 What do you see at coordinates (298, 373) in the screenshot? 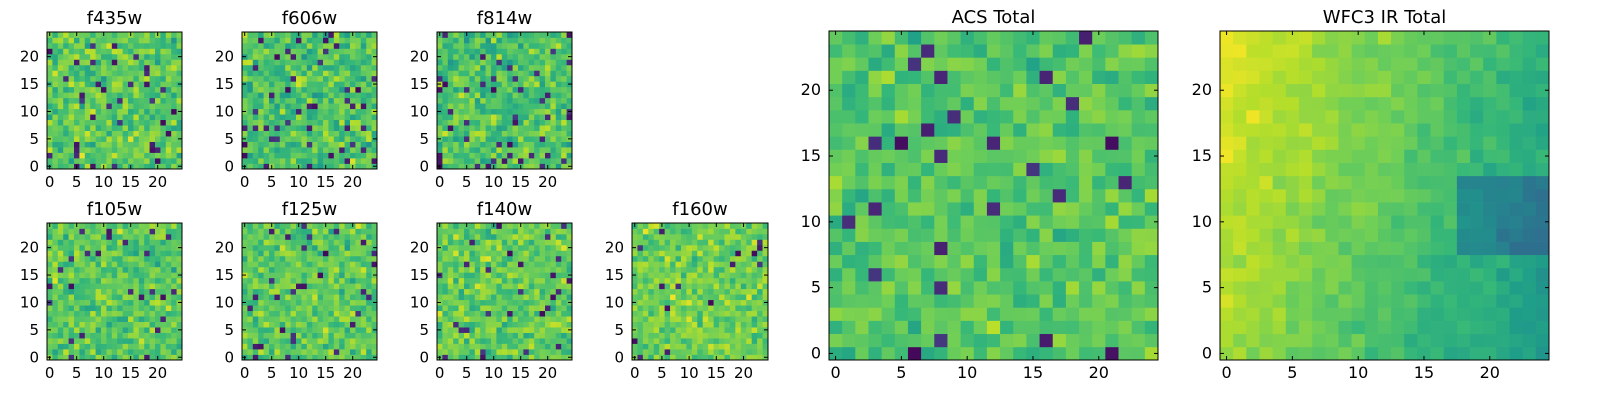
I see `x-tick-label: 10` at bounding box center [298, 373].